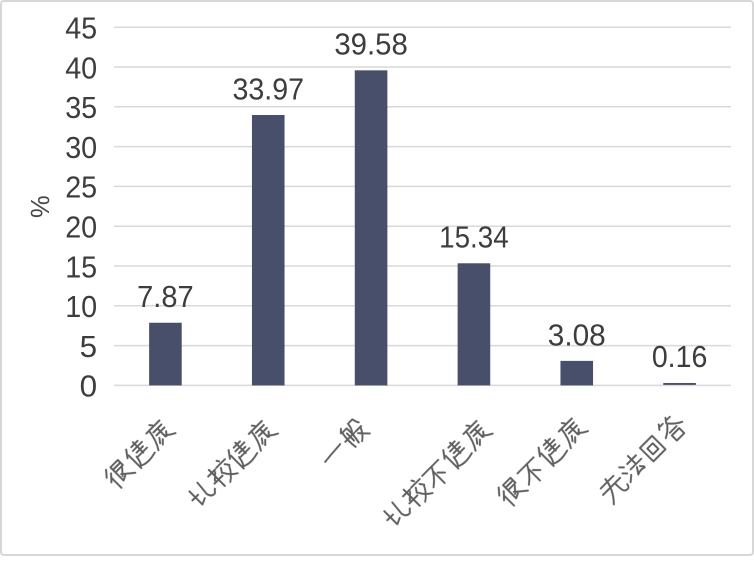 Image resolution: width=754 pixels, height=561 pixels. Describe the element at coordinates (81, 107) in the screenshot. I see `svg-text: 35` at that location.